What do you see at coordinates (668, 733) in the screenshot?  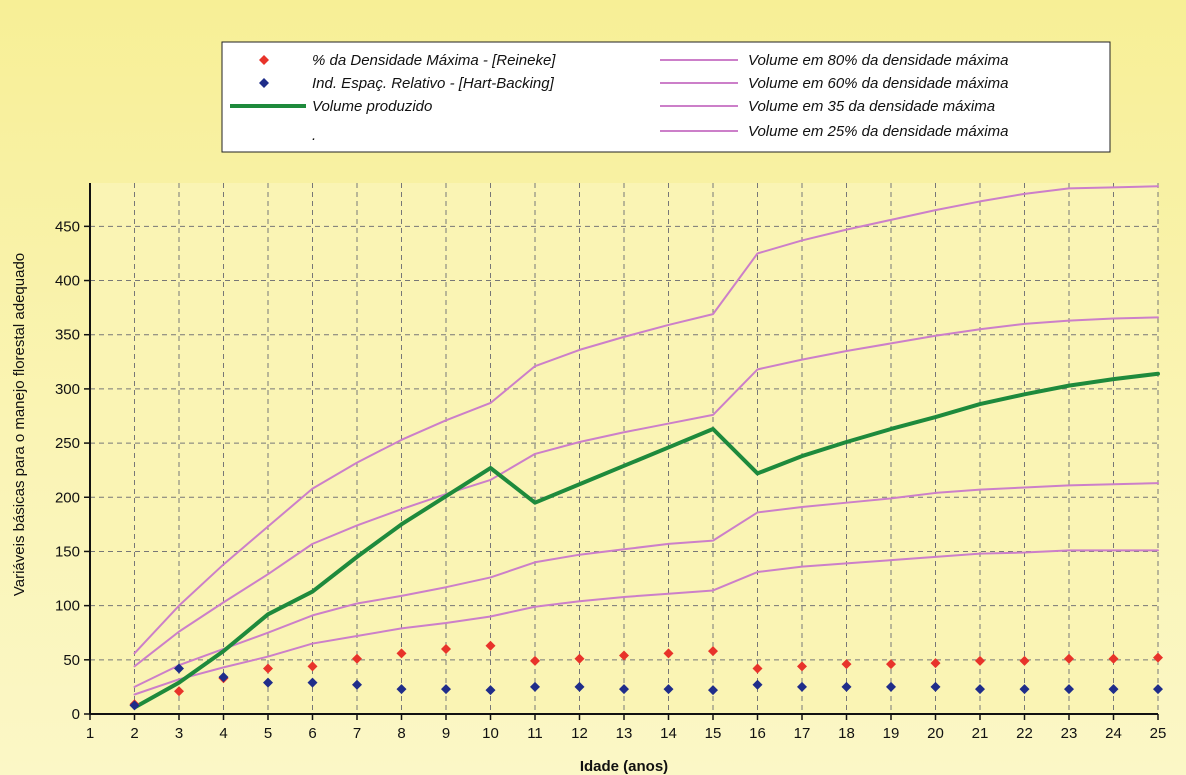 I see `x-tick-label: 14` at bounding box center [668, 733].